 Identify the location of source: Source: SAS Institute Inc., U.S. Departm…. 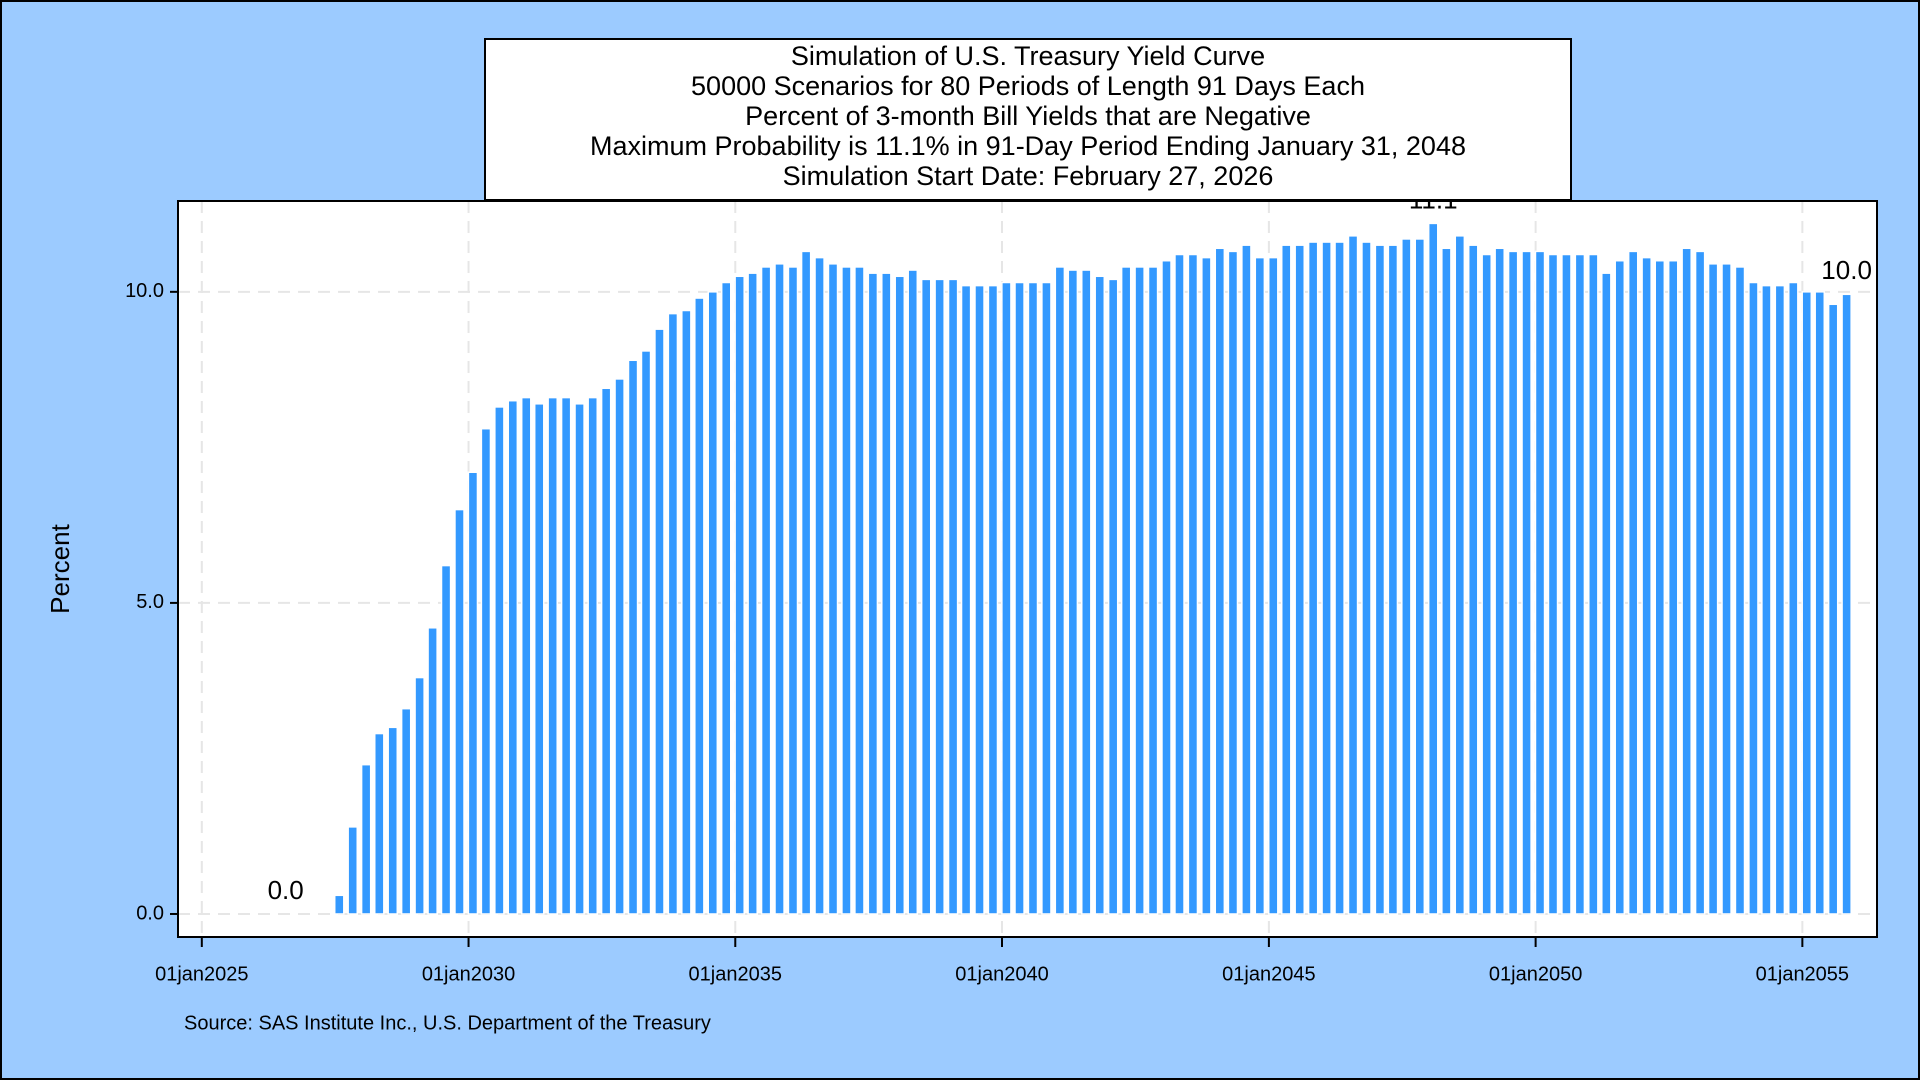
(447, 1023).